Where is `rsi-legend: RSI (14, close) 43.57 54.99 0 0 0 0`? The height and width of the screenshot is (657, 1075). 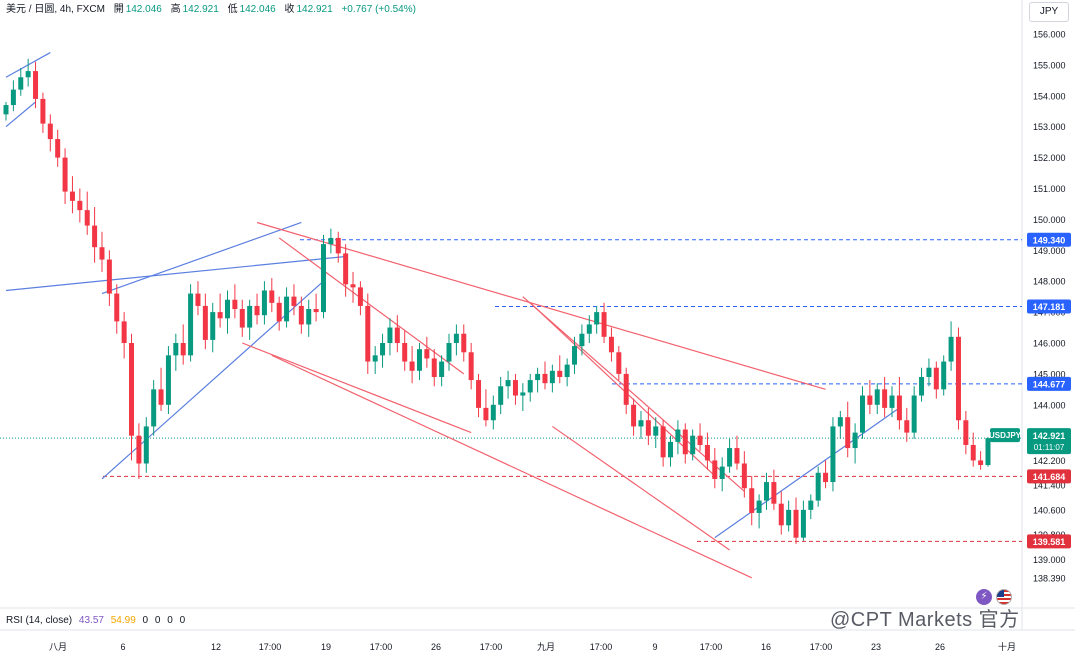 rsi-legend: RSI (14, close) 43.57 54.99 0 0 0 0 is located at coordinates (96, 620).